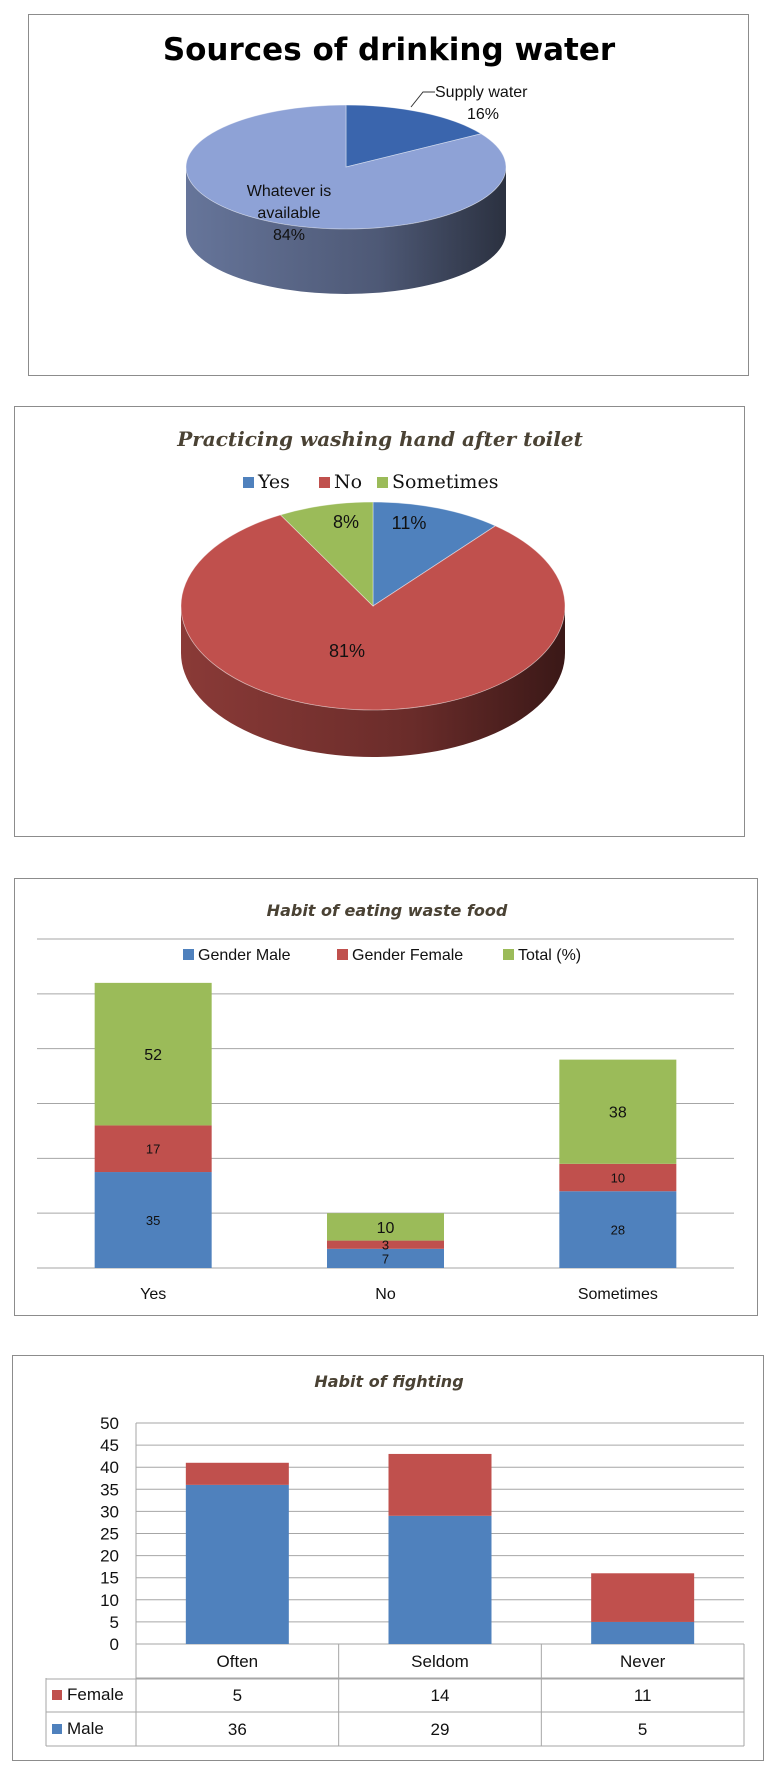 This screenshot has width=775, height=1767. What do you see at coordinates (643, 1661) in the screenshot?
I see `category-label: Never` at bounding box center [643, 1661].